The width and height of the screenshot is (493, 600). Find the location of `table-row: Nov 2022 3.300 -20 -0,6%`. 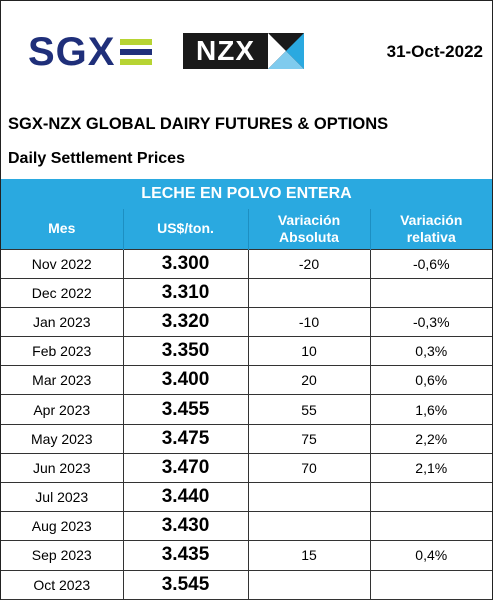

table-row: Nov 2022 3.300 -20 -0,6% is located at coordinates (246, 263).